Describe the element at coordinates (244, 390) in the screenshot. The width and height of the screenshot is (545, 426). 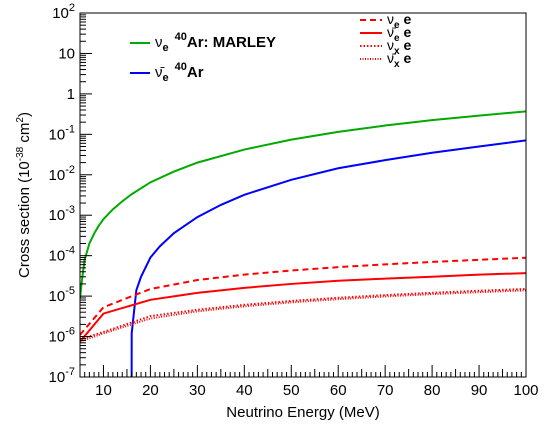
I see `x-tick-label: 40` at that location.